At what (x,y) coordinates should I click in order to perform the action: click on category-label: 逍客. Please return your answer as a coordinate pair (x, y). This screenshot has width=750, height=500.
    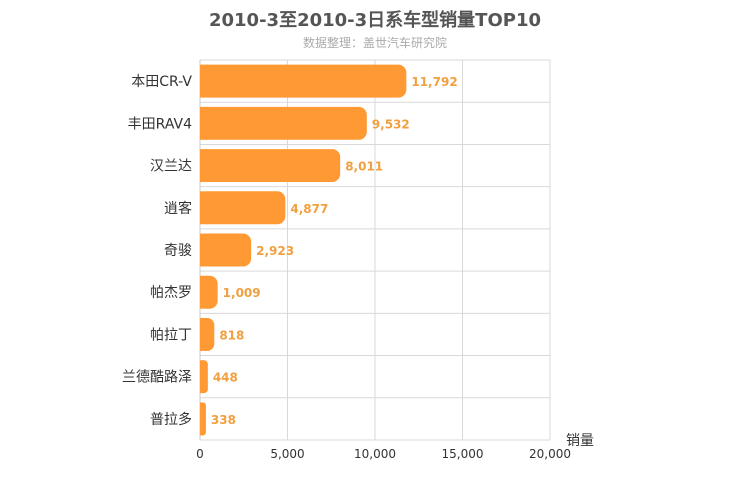
    Looking at the image, I should click on (178, 208).